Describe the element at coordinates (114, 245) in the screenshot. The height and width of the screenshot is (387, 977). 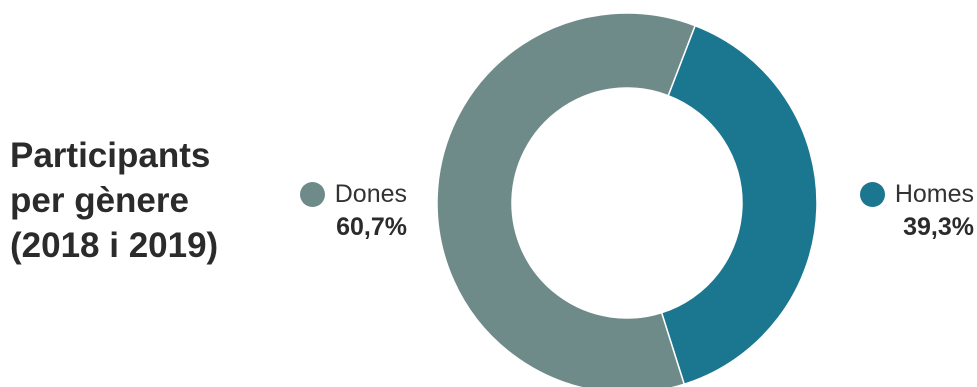
I see `title-line-3: (2018 i 2019)` at that location.